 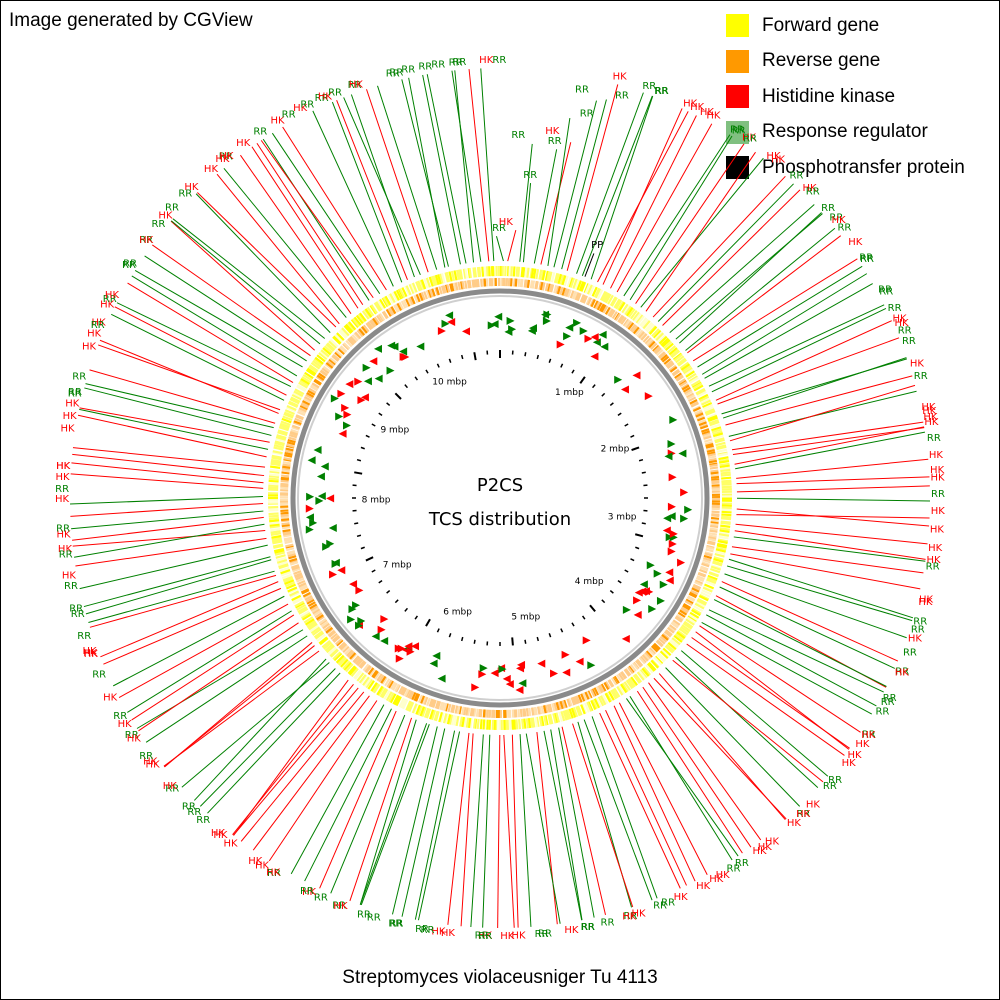 I want to click on legend-label: Response regulator, so click(x=845, y=132).